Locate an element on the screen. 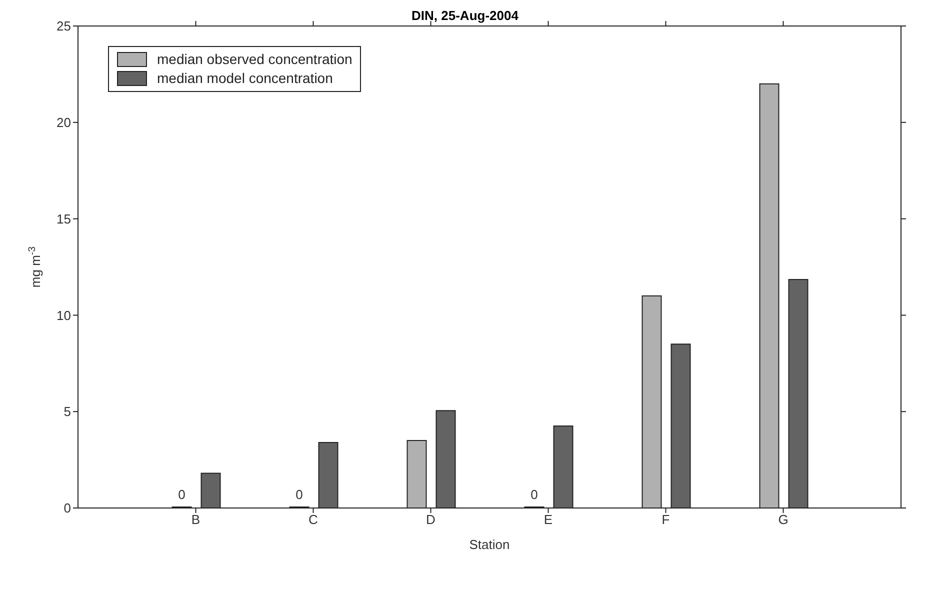 The width and height of the screenshot is (930, 607). y-tick-label: 25 is located at coordinates (63, 26).